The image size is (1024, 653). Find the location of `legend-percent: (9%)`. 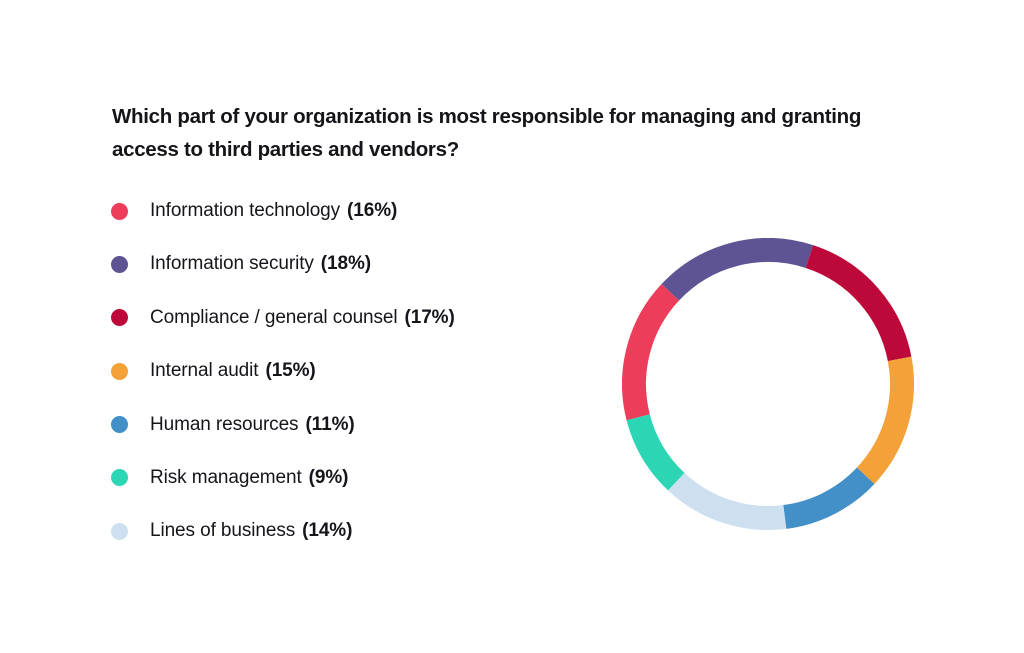

legend-percent: (9%) is located at coordinates (328, 477).